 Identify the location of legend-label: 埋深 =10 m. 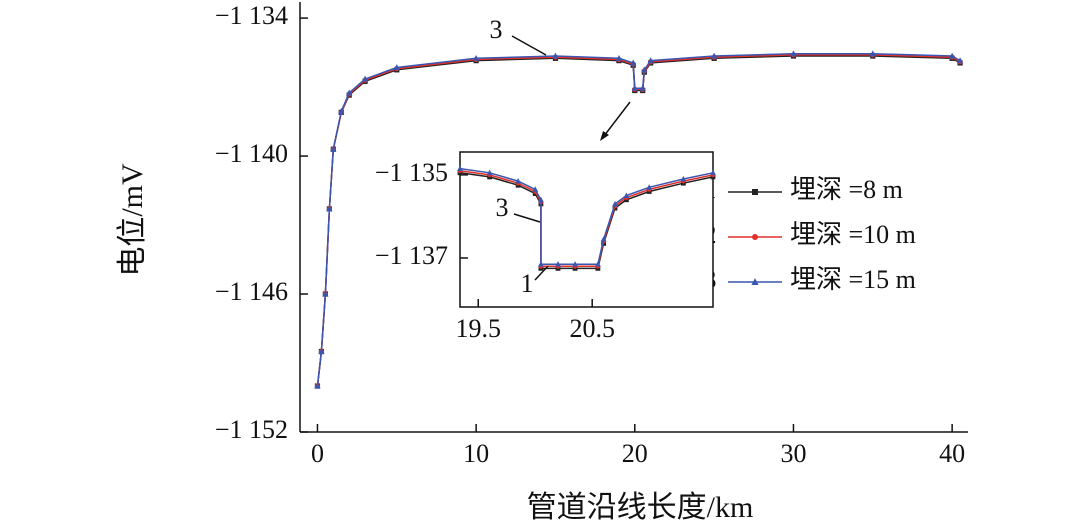
(853, 234).